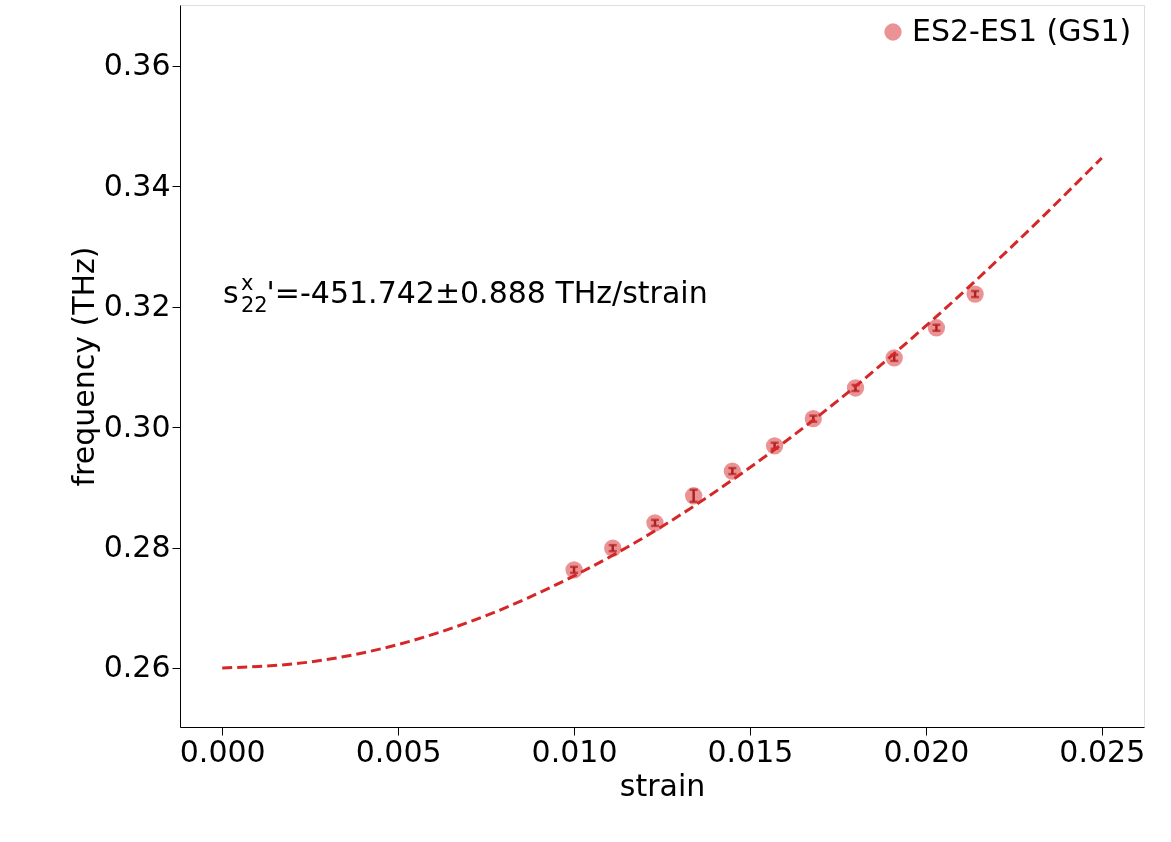 The image size is (1171, 842). I want to click on x-tick-label: 0.025, so click(1102, 751).